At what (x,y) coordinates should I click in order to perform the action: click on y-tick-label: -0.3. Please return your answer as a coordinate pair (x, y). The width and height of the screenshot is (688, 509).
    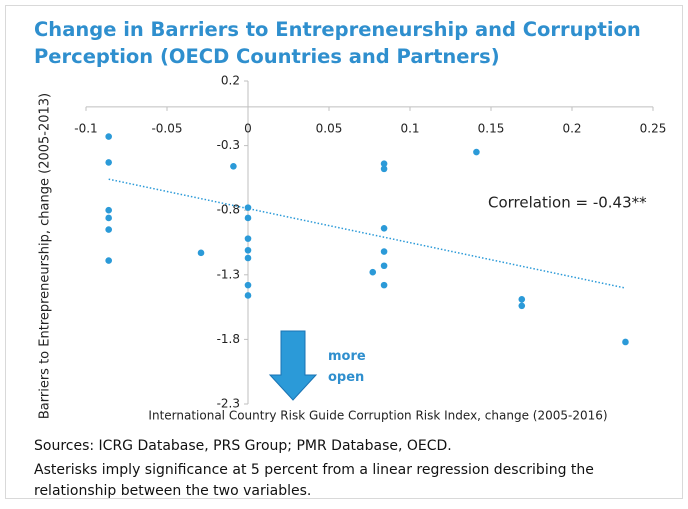
    Looking at the image, I should click on (228, 145).